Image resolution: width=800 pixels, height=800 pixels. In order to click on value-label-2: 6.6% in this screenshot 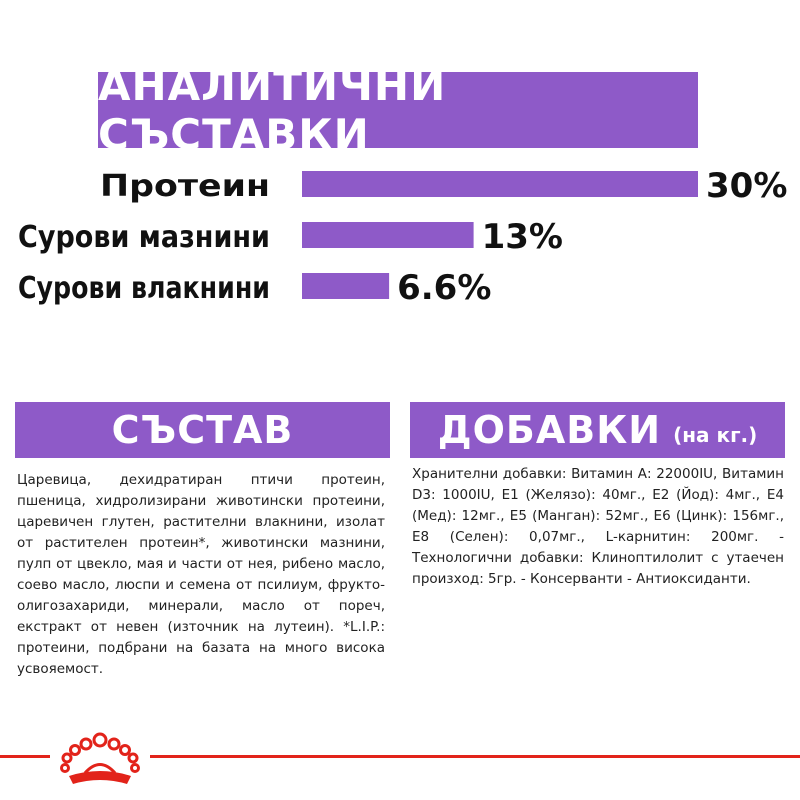, I will do `click(444, 288)`.